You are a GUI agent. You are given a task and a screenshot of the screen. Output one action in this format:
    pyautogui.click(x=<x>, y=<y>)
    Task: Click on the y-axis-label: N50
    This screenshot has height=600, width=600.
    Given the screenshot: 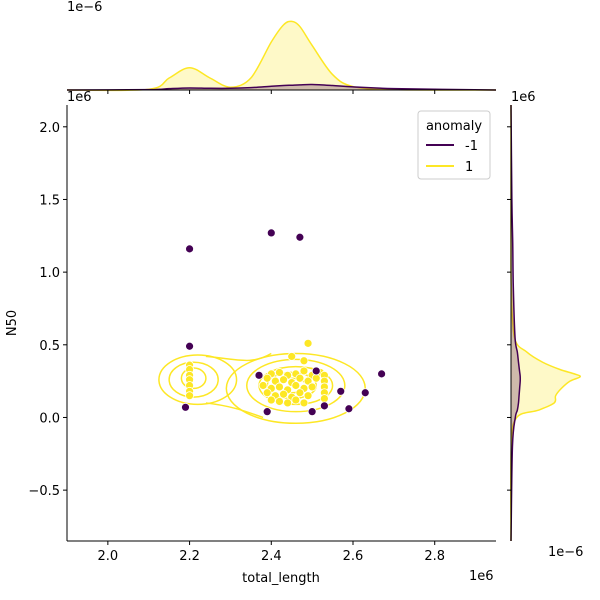 What is the action you would take?
    pyautogui.click(x=12, y=323)
    